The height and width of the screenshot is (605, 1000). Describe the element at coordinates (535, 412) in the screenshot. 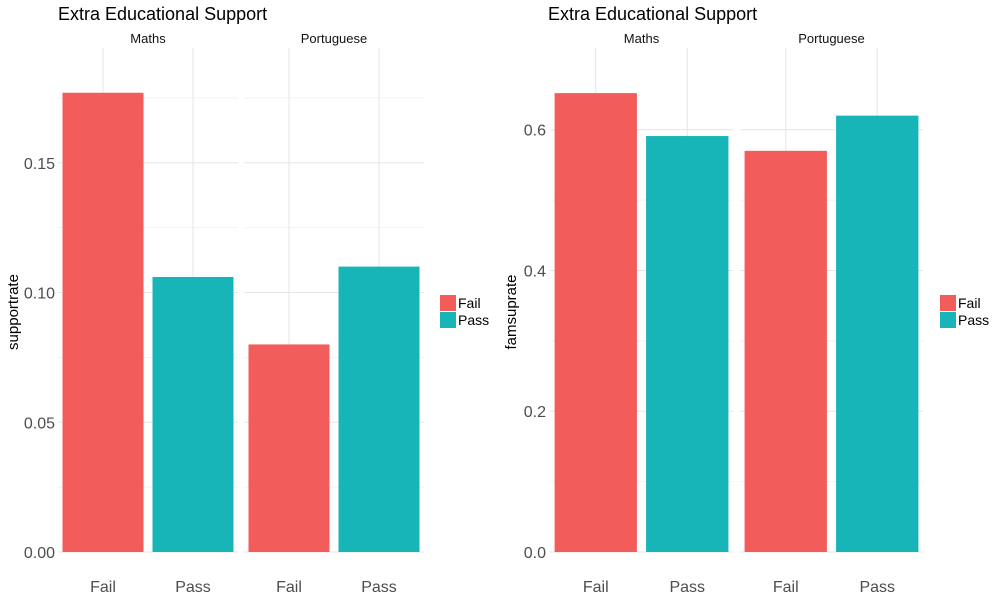

I see `y-tick-label: 0.2` at that location.